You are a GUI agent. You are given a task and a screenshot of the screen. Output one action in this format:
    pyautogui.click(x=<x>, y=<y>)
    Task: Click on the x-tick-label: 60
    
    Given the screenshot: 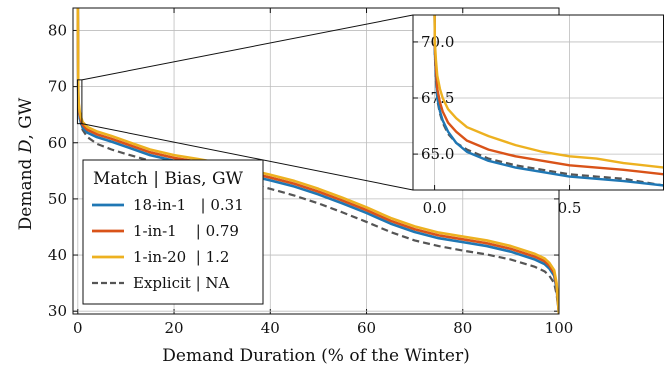 What is the action you would take?
    pyautogui.click(x=366, y=328)
    